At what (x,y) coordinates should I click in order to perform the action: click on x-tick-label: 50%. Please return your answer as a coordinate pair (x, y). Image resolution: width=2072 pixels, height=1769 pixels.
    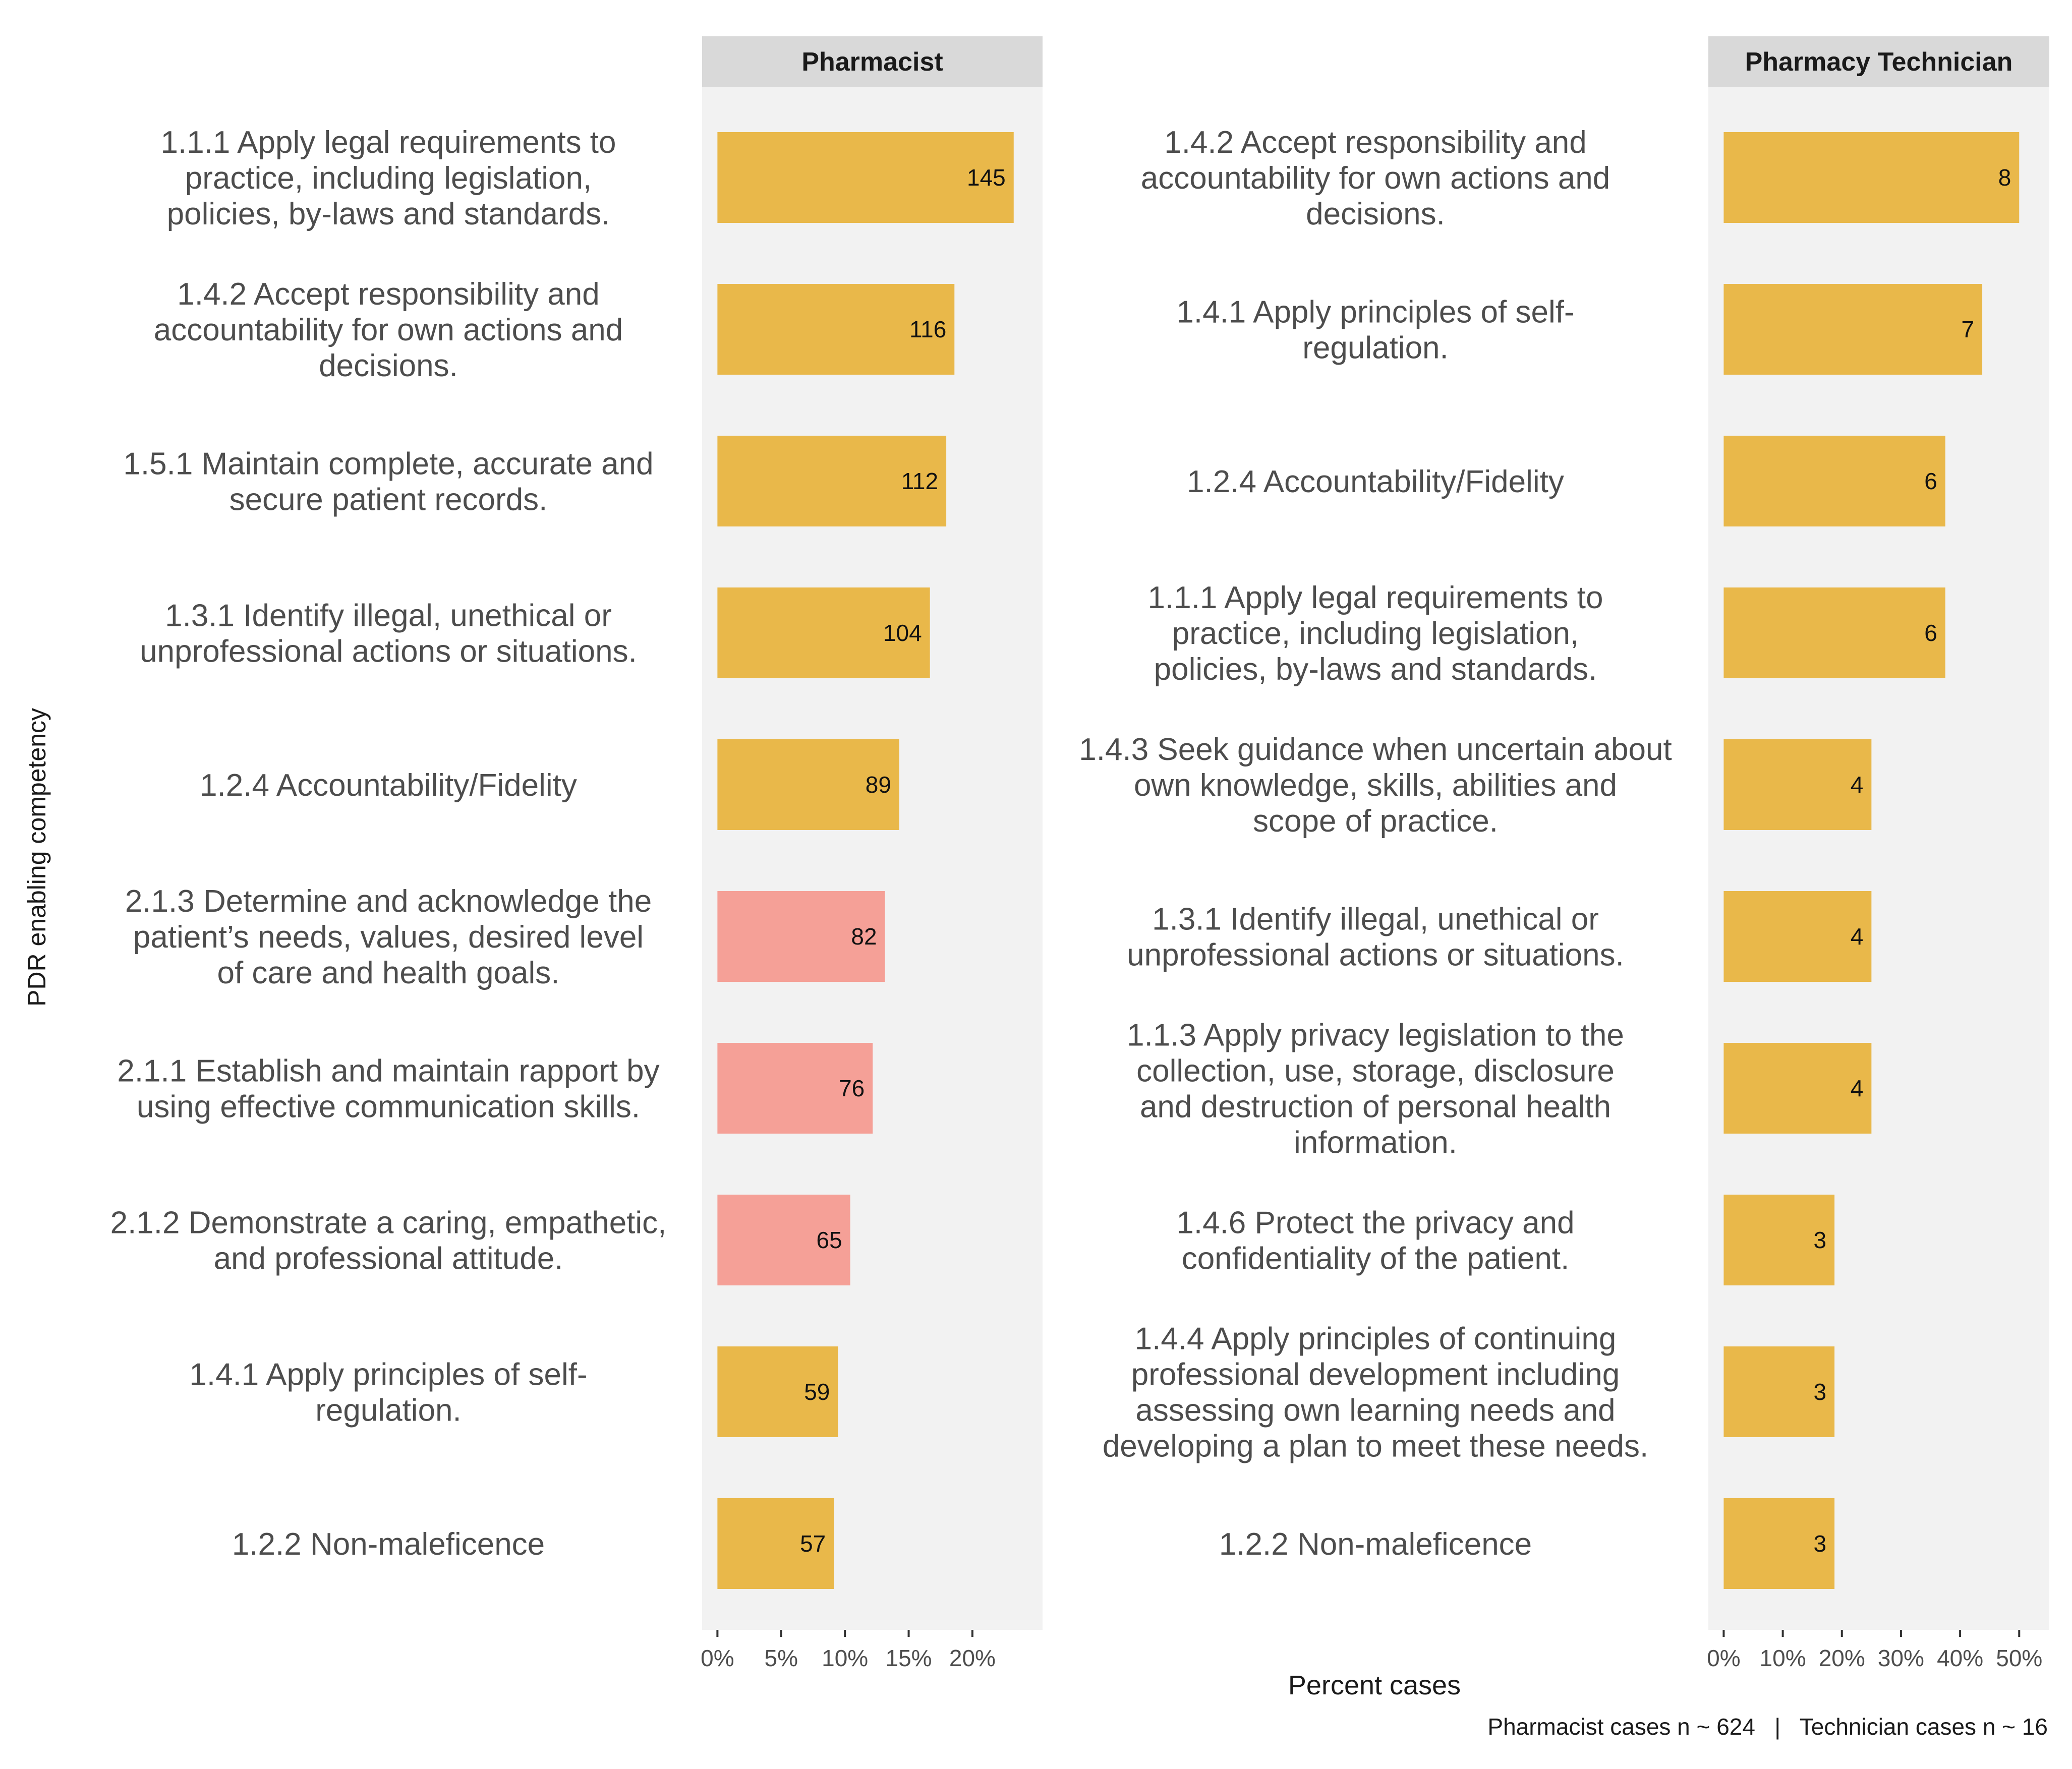
    Looking at the image, I should click on (2019, 1658).